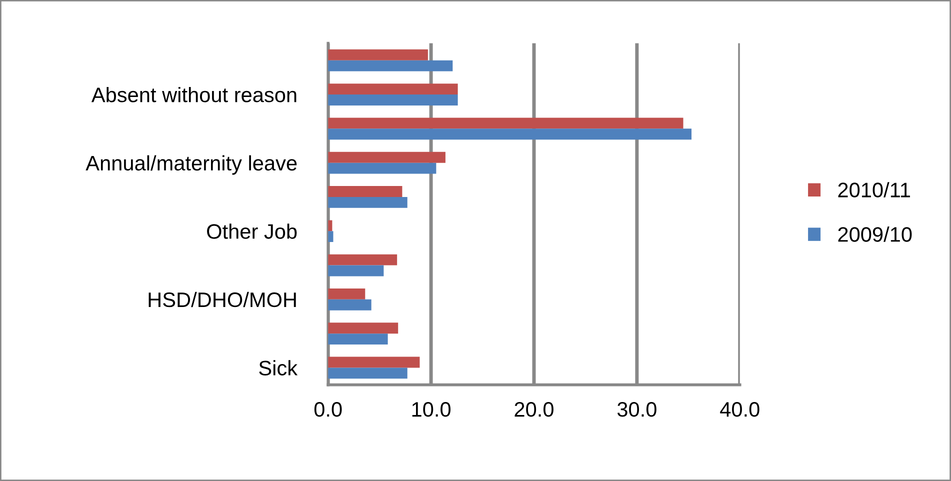  I want to click on y-tick-label: Other Job, so click(252, 231).